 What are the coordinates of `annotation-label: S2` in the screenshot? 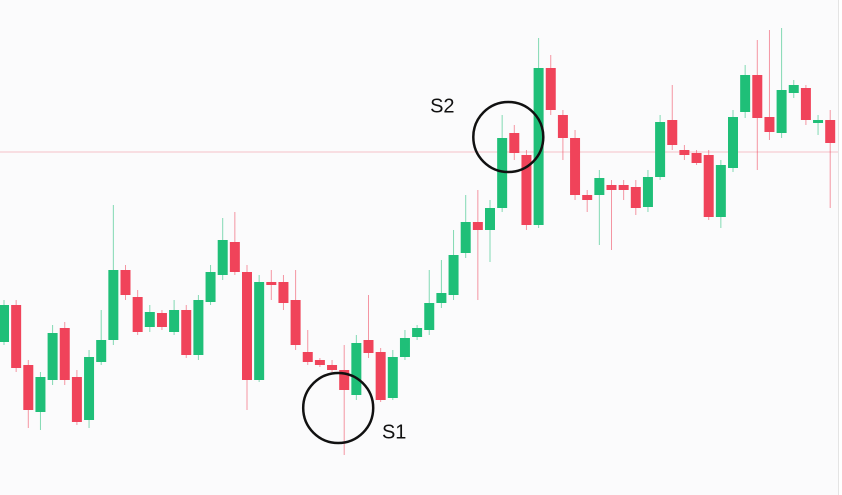 It's located at (442, 106).